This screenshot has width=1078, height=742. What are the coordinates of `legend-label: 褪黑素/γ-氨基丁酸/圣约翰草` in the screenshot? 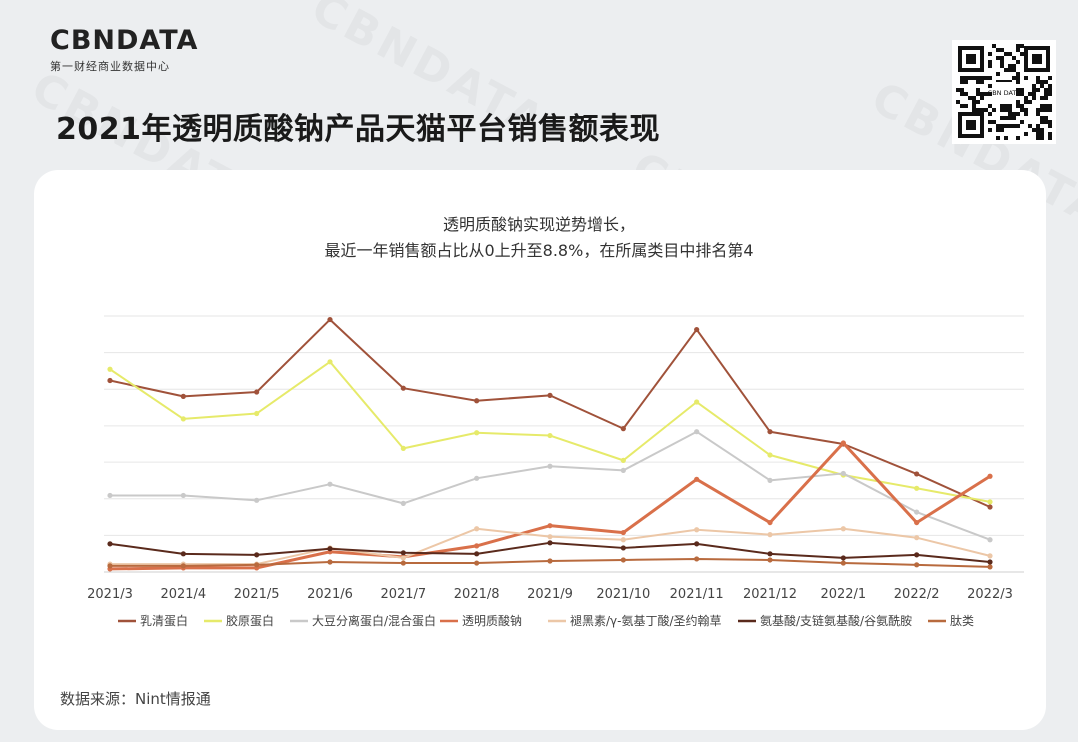 It's located at (646, 620).